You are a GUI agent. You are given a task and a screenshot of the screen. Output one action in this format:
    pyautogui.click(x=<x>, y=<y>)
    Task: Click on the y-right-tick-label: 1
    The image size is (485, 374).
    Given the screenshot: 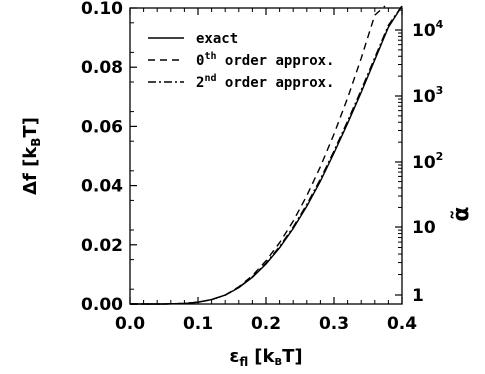 What is the action you would take?
    pyautogui.click(x=418, y=296)
    